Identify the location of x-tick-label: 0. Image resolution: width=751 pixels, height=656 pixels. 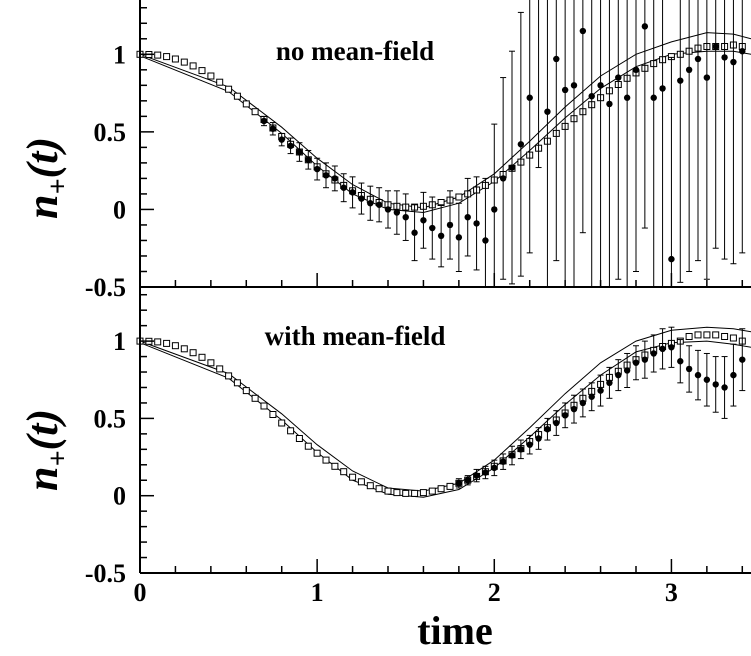
(140, 592).